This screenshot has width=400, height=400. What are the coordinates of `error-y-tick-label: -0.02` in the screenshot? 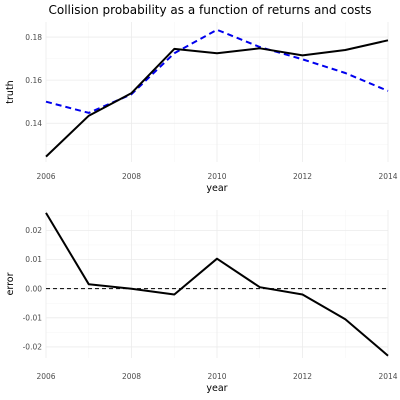 It's located at (33, 347).